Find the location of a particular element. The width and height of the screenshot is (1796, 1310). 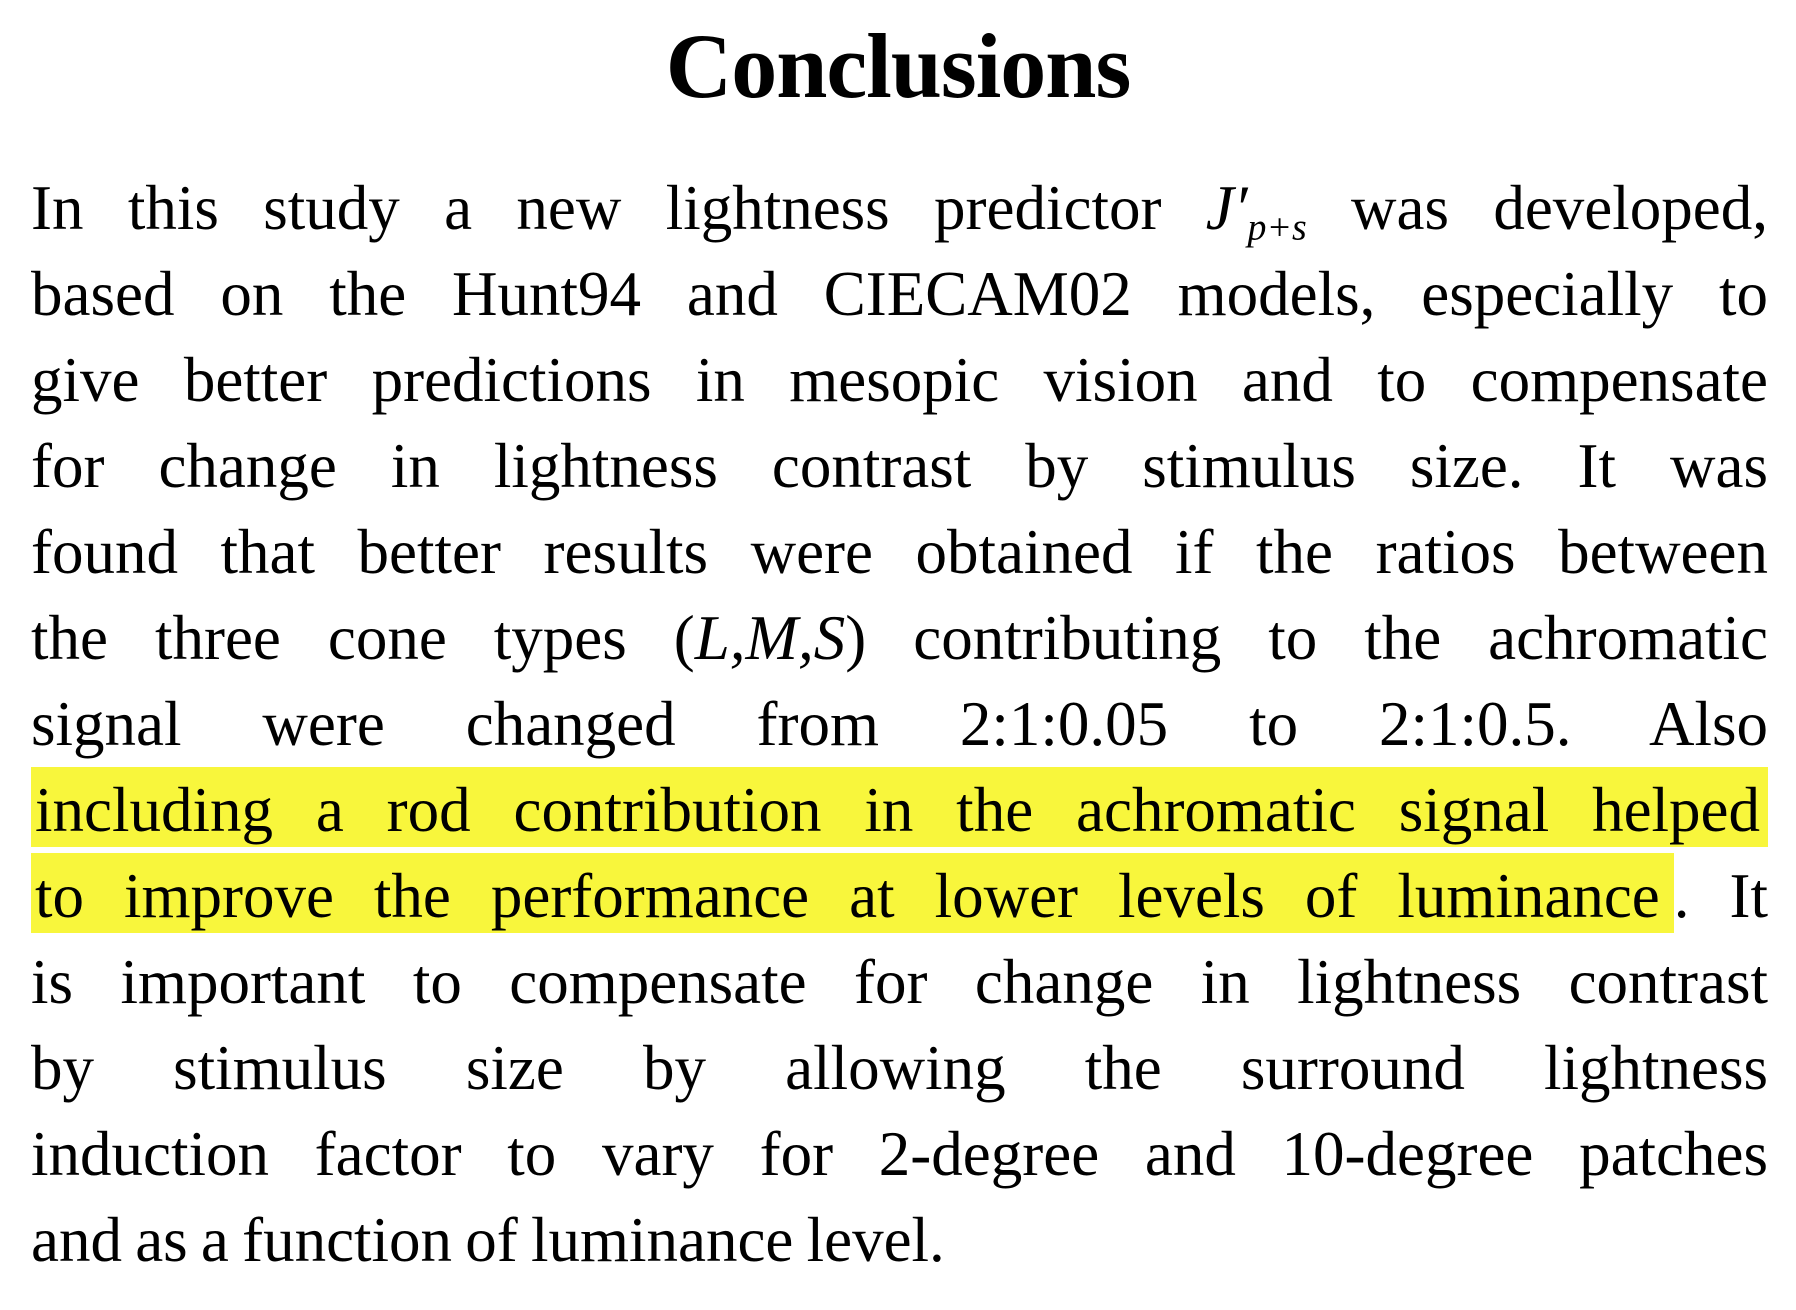

text-line: and as a function of luminance level. is located at coordinates (899, 1240).